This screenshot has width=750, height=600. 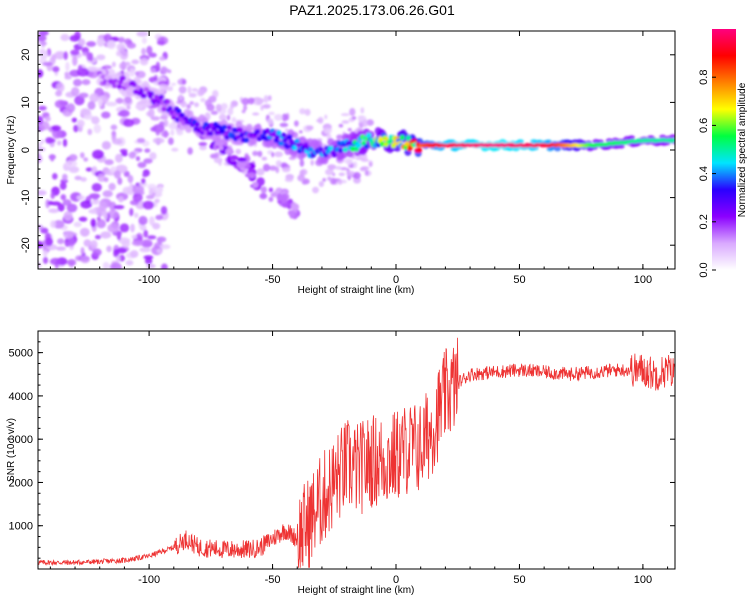 What do you see at coordinates (149, 280) in the screenshot?
I see `x-tick-label: -100` at bounding box center [149, 280].